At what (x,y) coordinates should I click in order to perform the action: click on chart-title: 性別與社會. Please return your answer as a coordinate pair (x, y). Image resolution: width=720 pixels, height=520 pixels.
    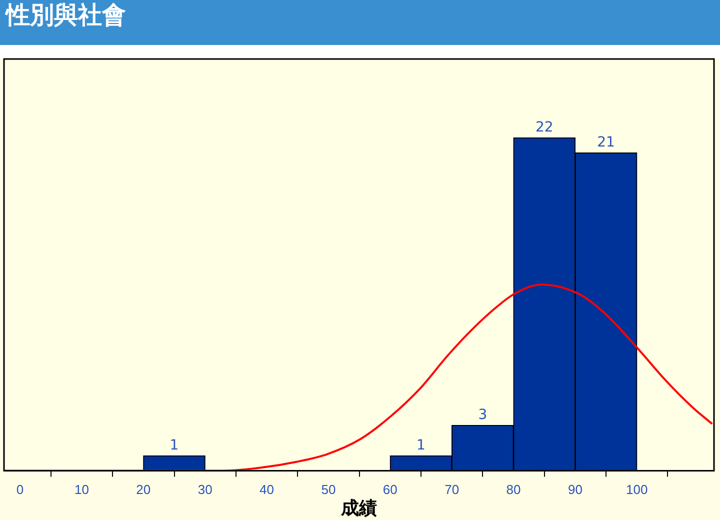
    Looking at the image, I should click on (360, 22).